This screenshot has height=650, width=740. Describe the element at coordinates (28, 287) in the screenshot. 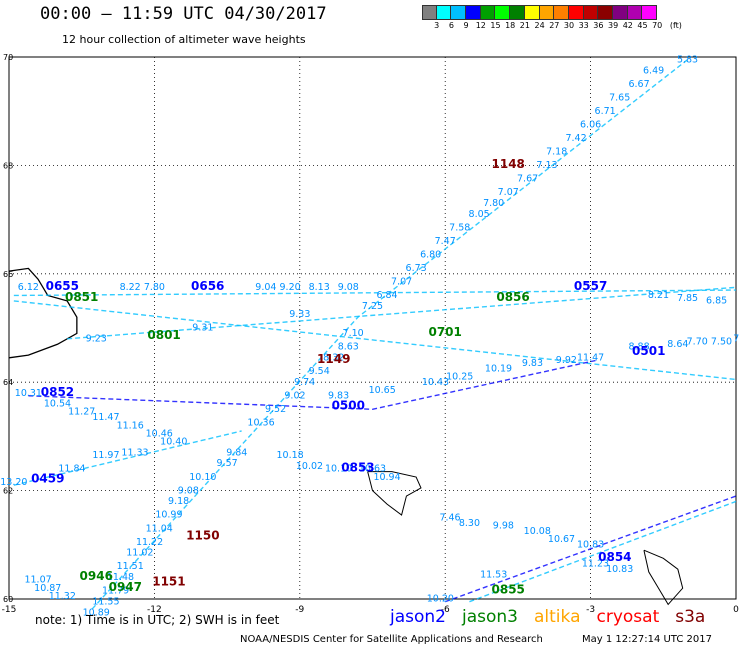

I see `wave-height-value: 6.12` at that location.